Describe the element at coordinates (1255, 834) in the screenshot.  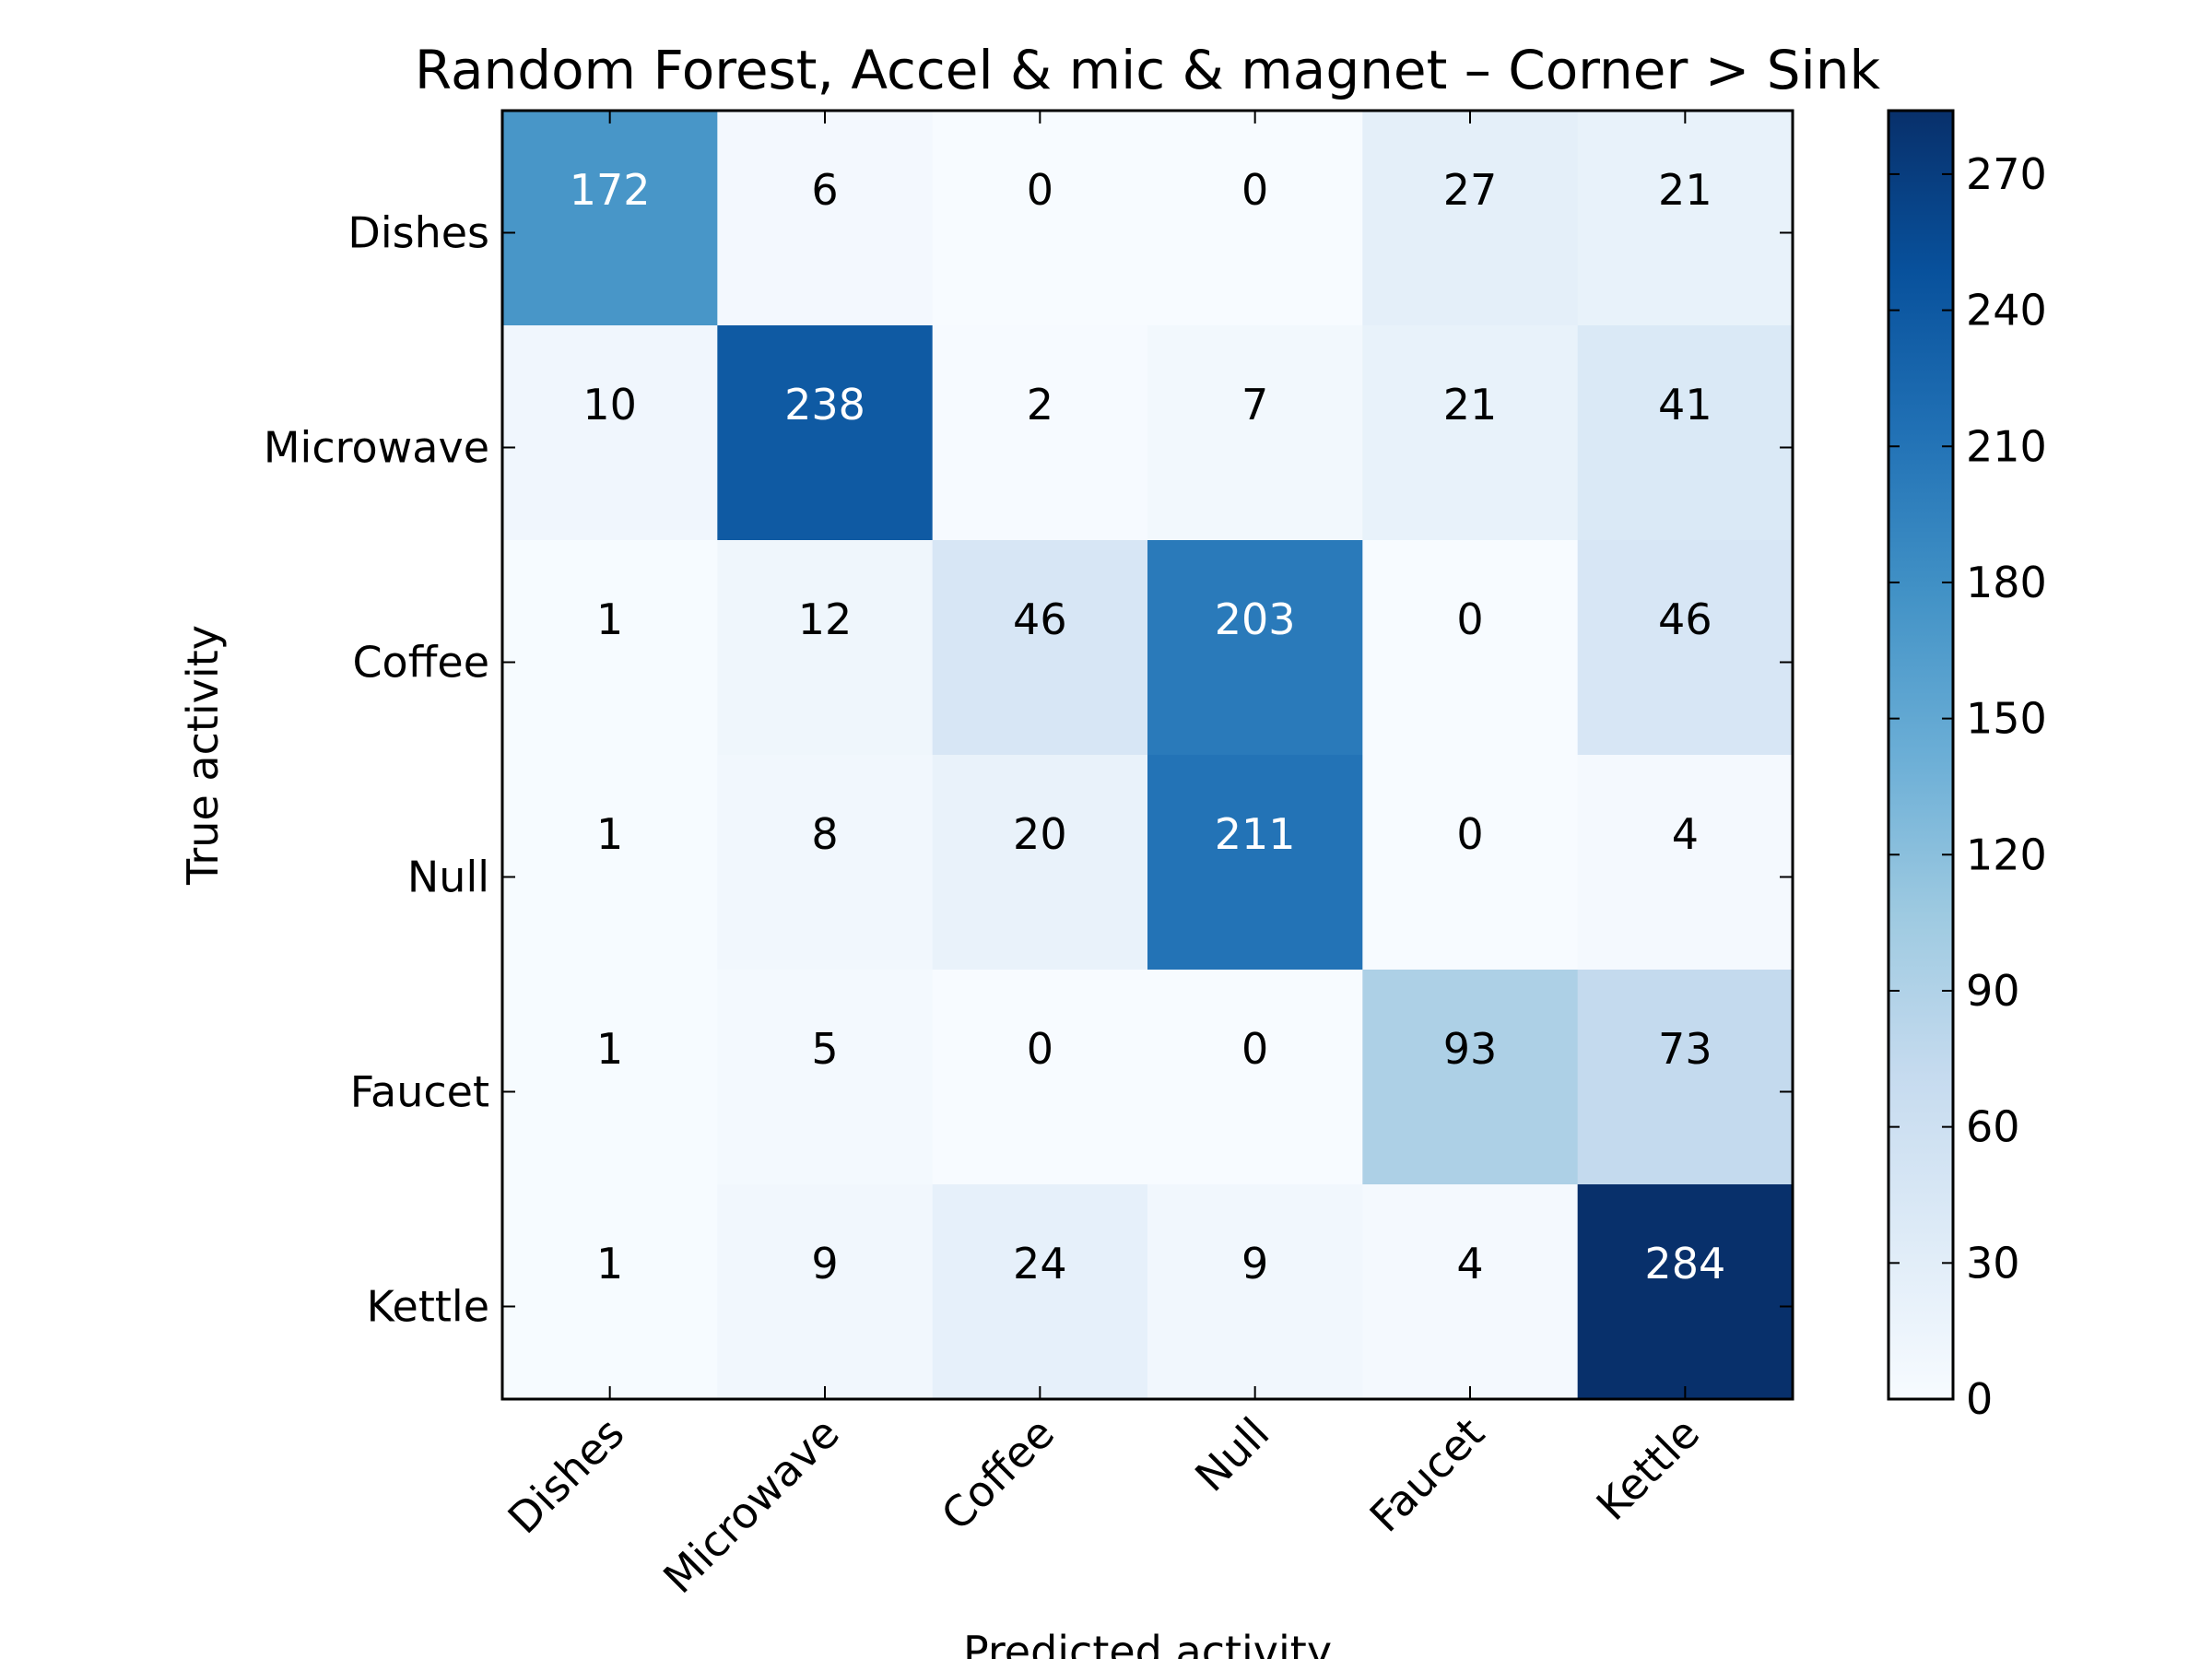
I see `cell-value: 211` at that location.